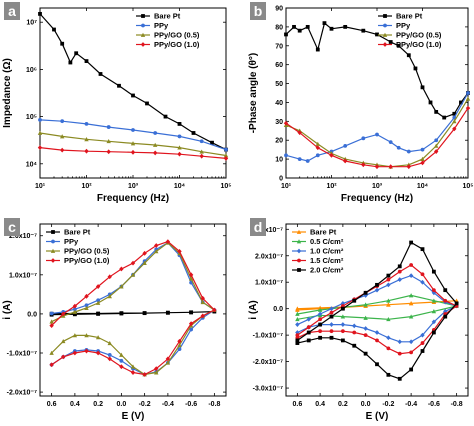 Image resolution: width=474 pixels, height=426 pixels. I want to click on x-tick-label: 0.0, so click(122, 404).